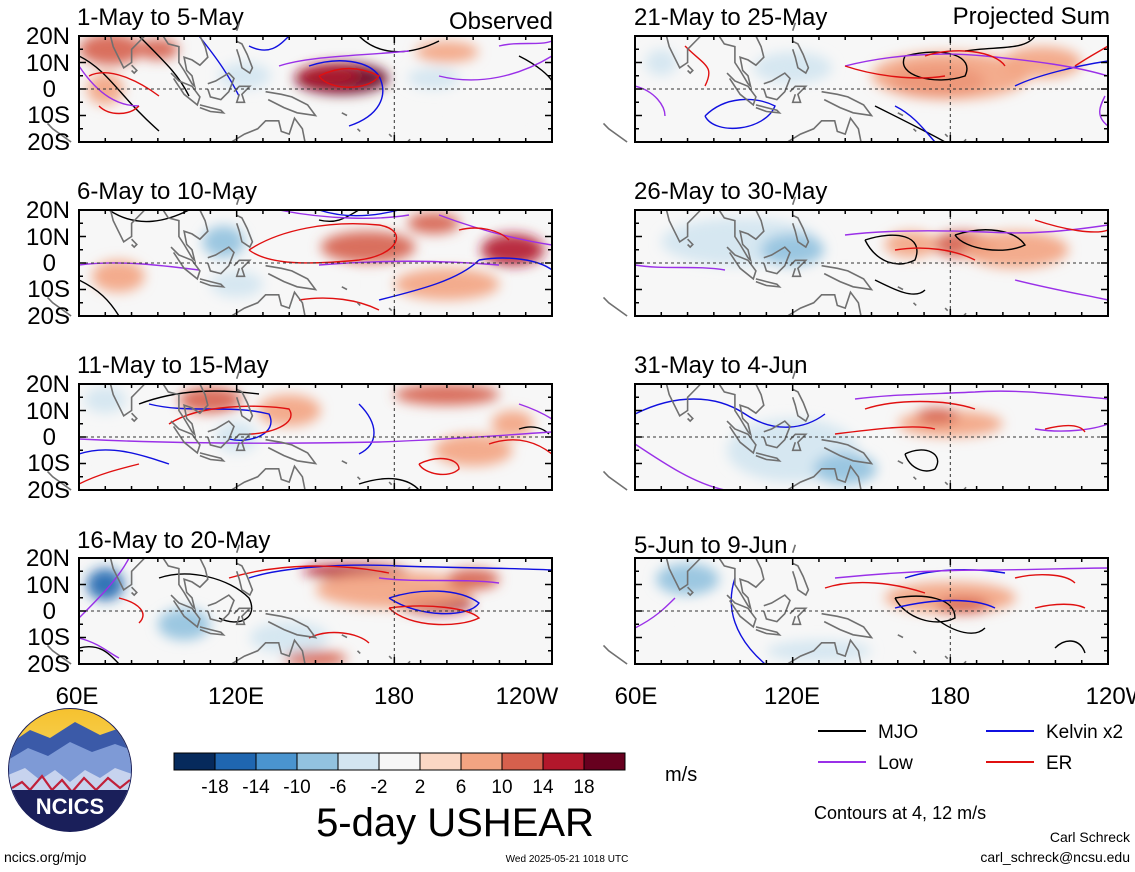  What do you see at coordinates (583, 787) in the screenshot?
I see `colorbar-tick-label: 18` at bounding box center [583, 787].